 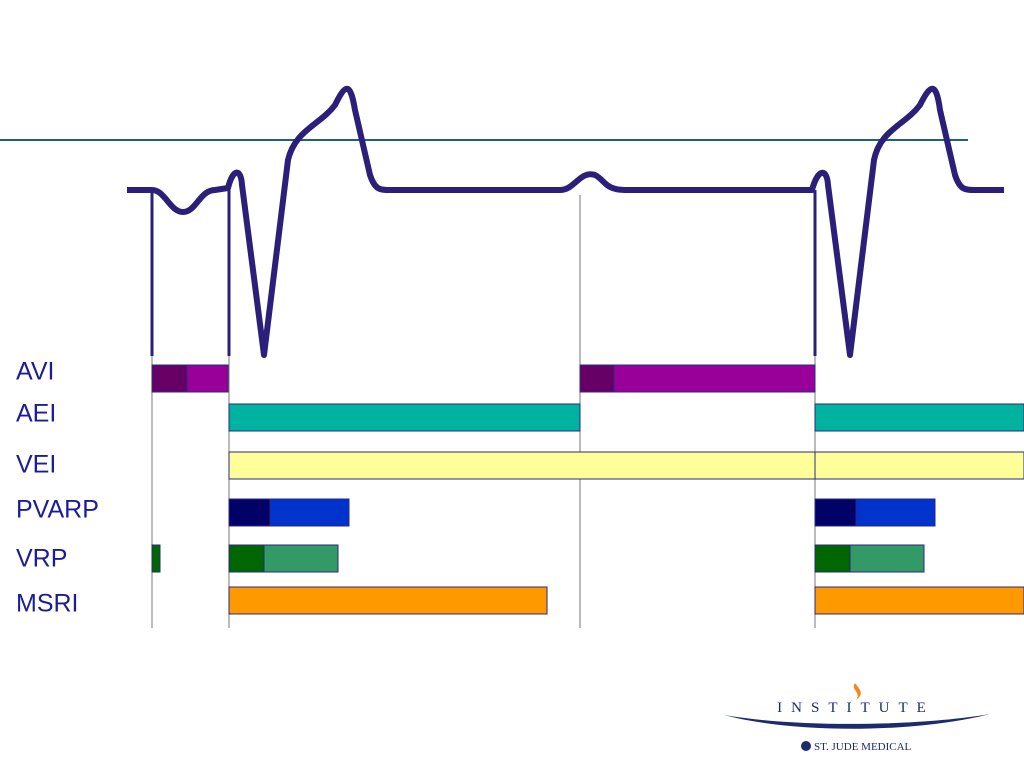 I want to click on row-label: AVI, so click(x=35, y=372).